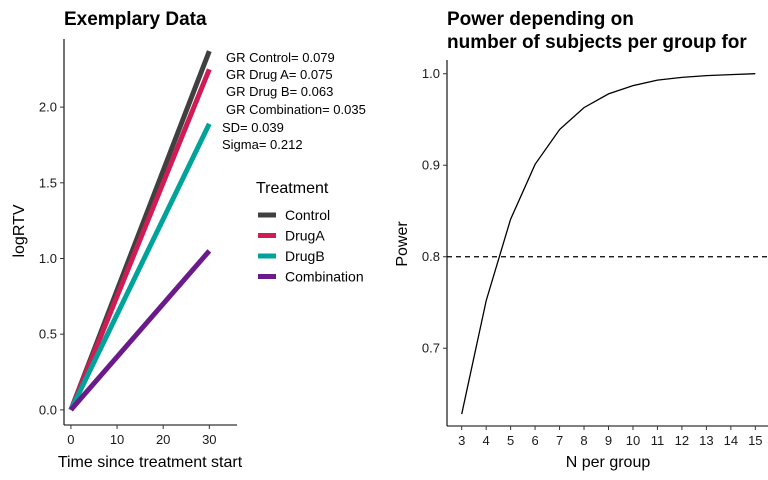 This screenshot has height=480, width=768. Describe the element at coordinates (48, 182) in the screenshot. I see `left-y-tick-label: 1.5` at that location.